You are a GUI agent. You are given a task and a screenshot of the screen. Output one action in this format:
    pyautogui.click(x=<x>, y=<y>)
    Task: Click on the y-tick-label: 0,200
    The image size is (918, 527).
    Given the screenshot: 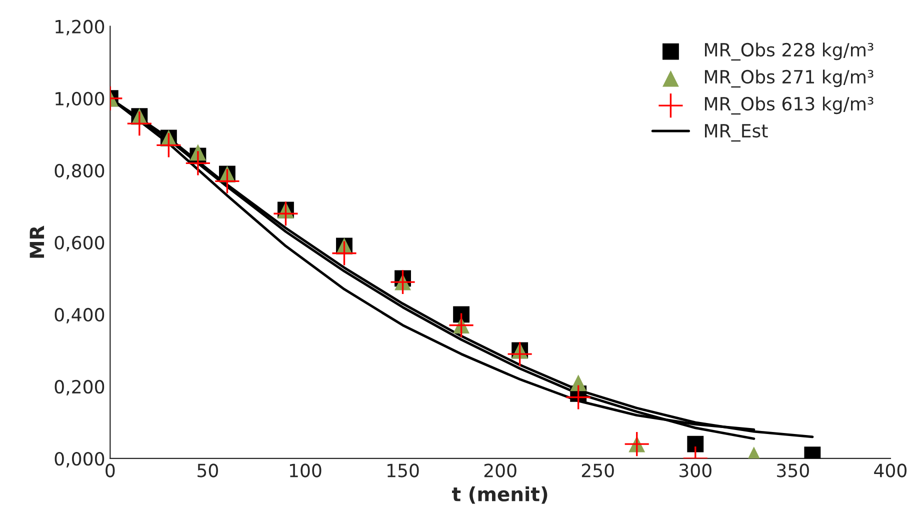 What is the action you would take?
    pyautogui.click(x=79, y=388)
    